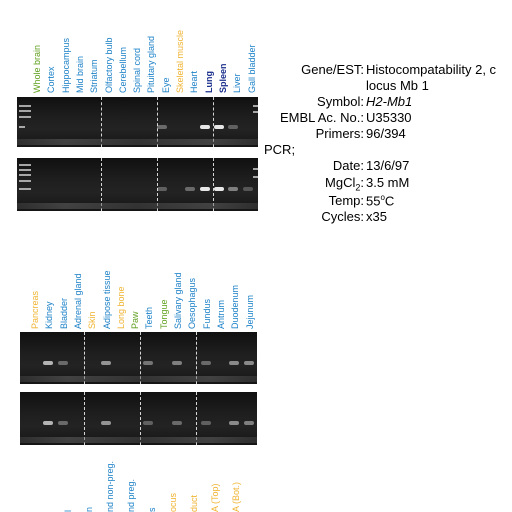  What do you see at coordinates (388, 165) in the screenshot?
I see `date-value: 13/6/97` at bounding box center [388, 165].